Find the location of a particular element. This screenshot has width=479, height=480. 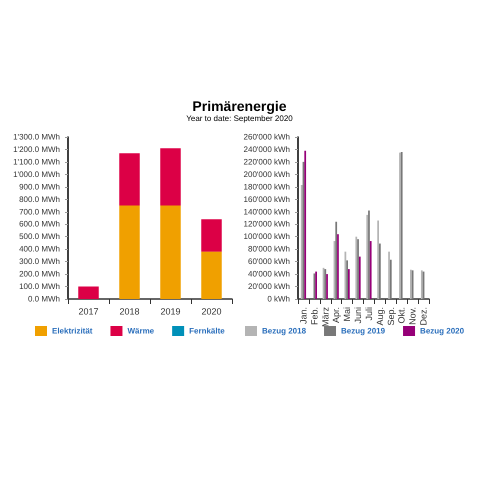

y-tick-label: 1'200.0 MWh is located at coordinates (36, 149).